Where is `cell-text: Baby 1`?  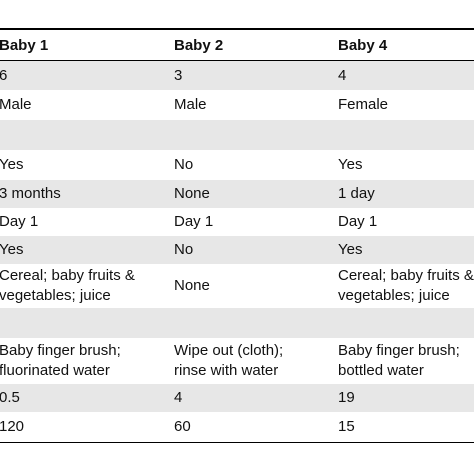
cell-text: Baby 1 is located at coordinates (24, 45).